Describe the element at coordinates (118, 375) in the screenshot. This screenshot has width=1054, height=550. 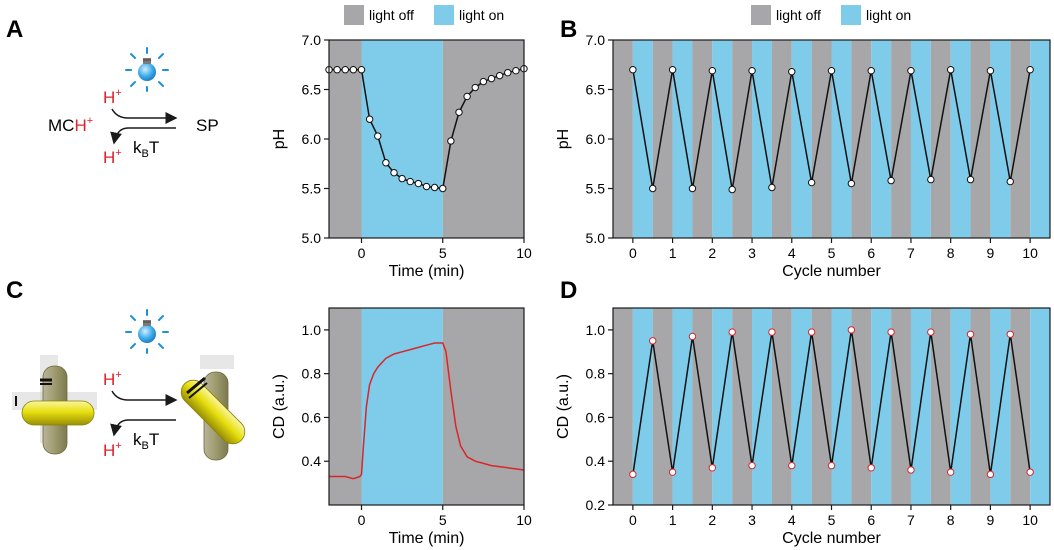
I see `scheme-top-plus: +` at that location.